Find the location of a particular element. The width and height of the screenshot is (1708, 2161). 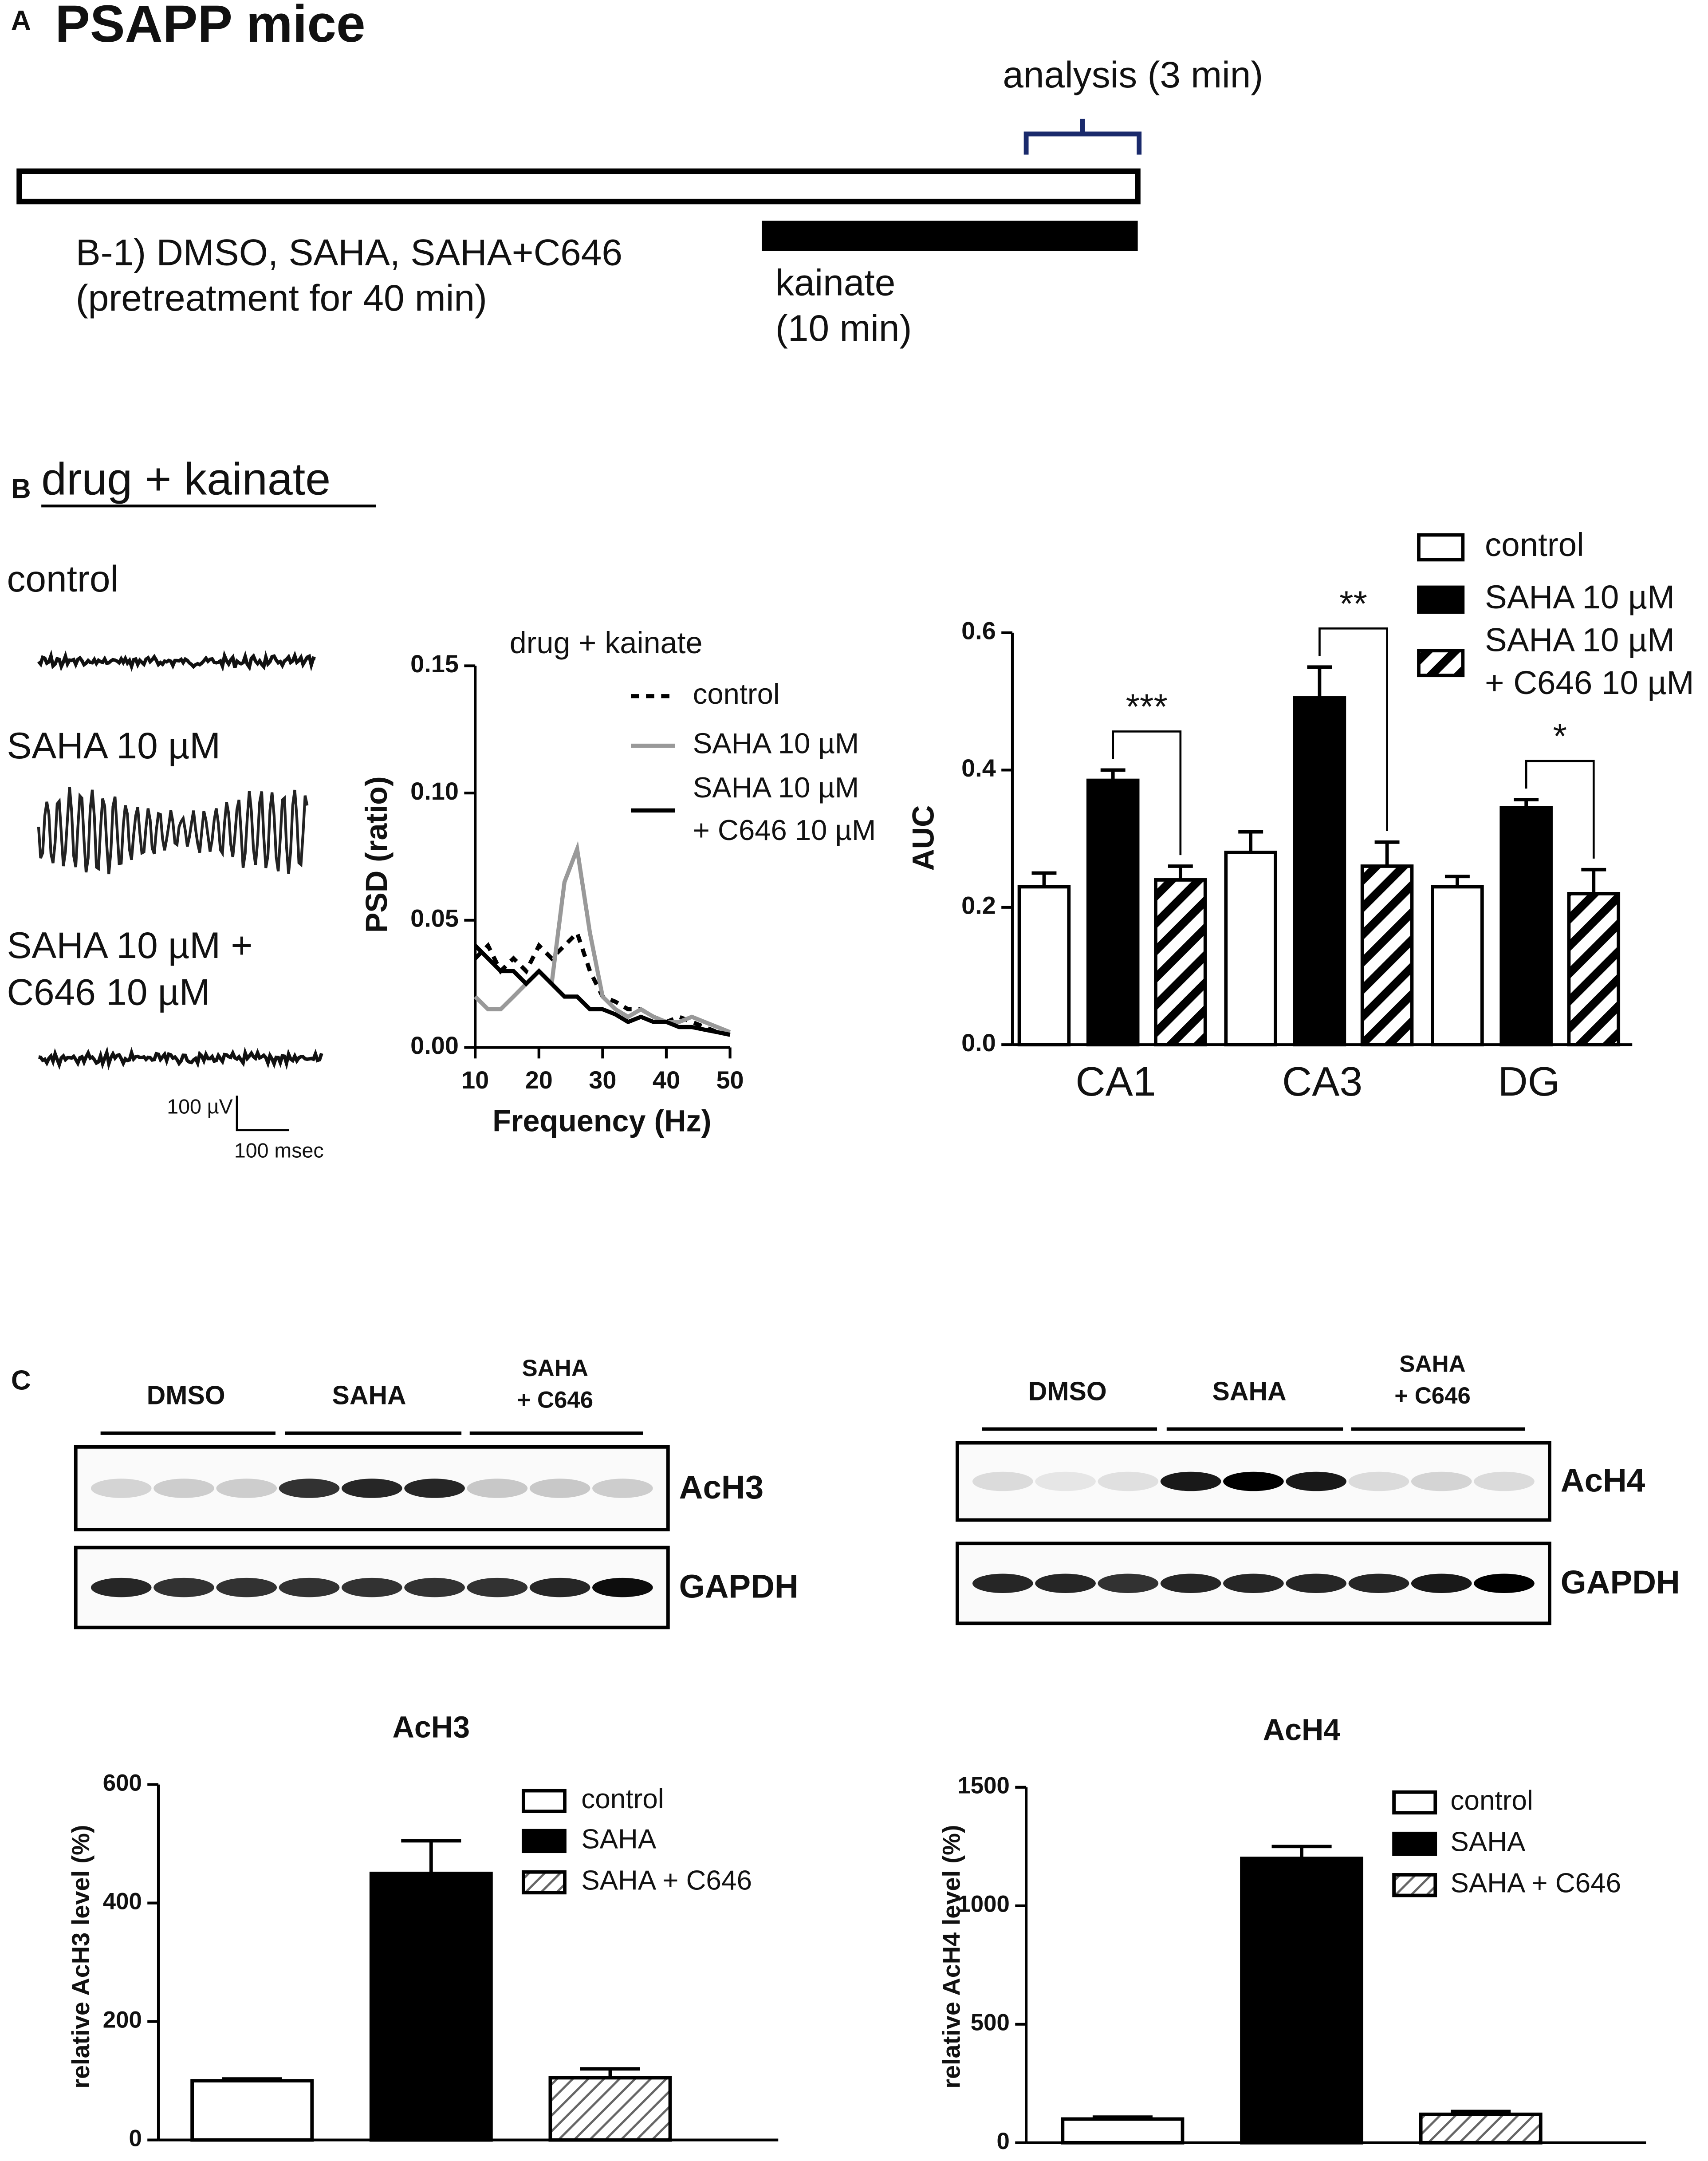

analysis-bracket is located at coordinates (1082, 136).